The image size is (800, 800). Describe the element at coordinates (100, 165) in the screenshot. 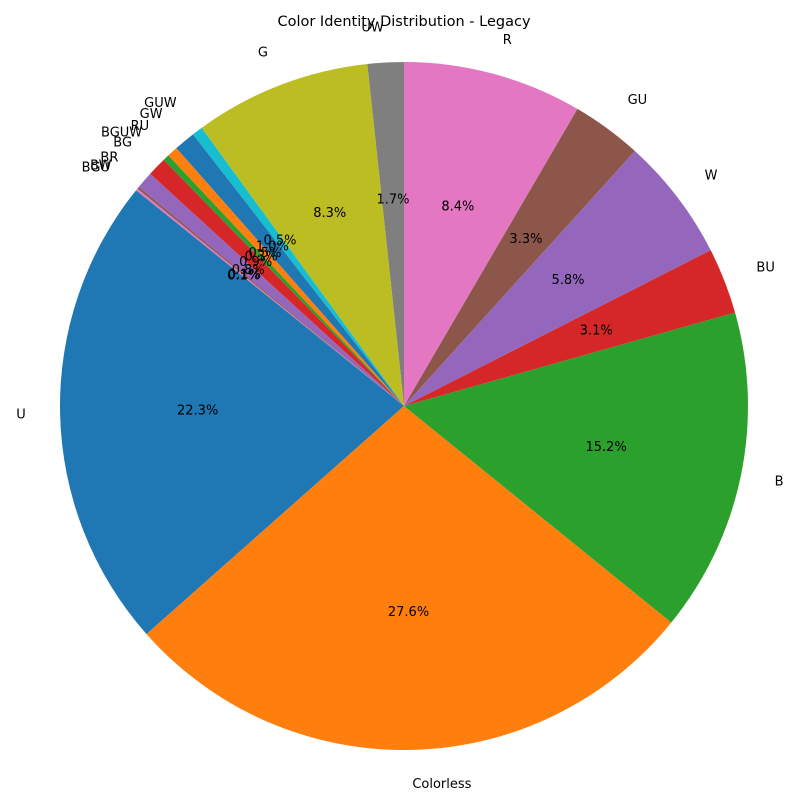

I see `slice-label-bw: BW` at that location.